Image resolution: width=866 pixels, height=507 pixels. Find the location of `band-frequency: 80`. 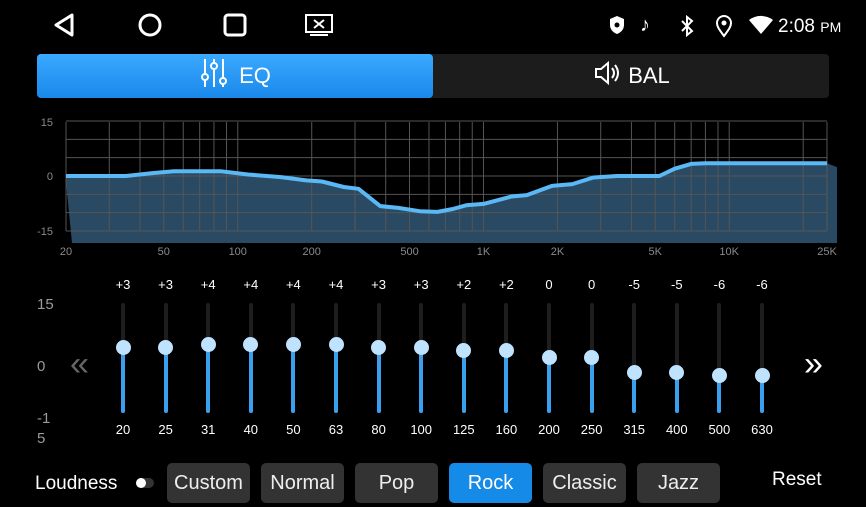

band-frequency: 80 is located at coordinates (378, 429).